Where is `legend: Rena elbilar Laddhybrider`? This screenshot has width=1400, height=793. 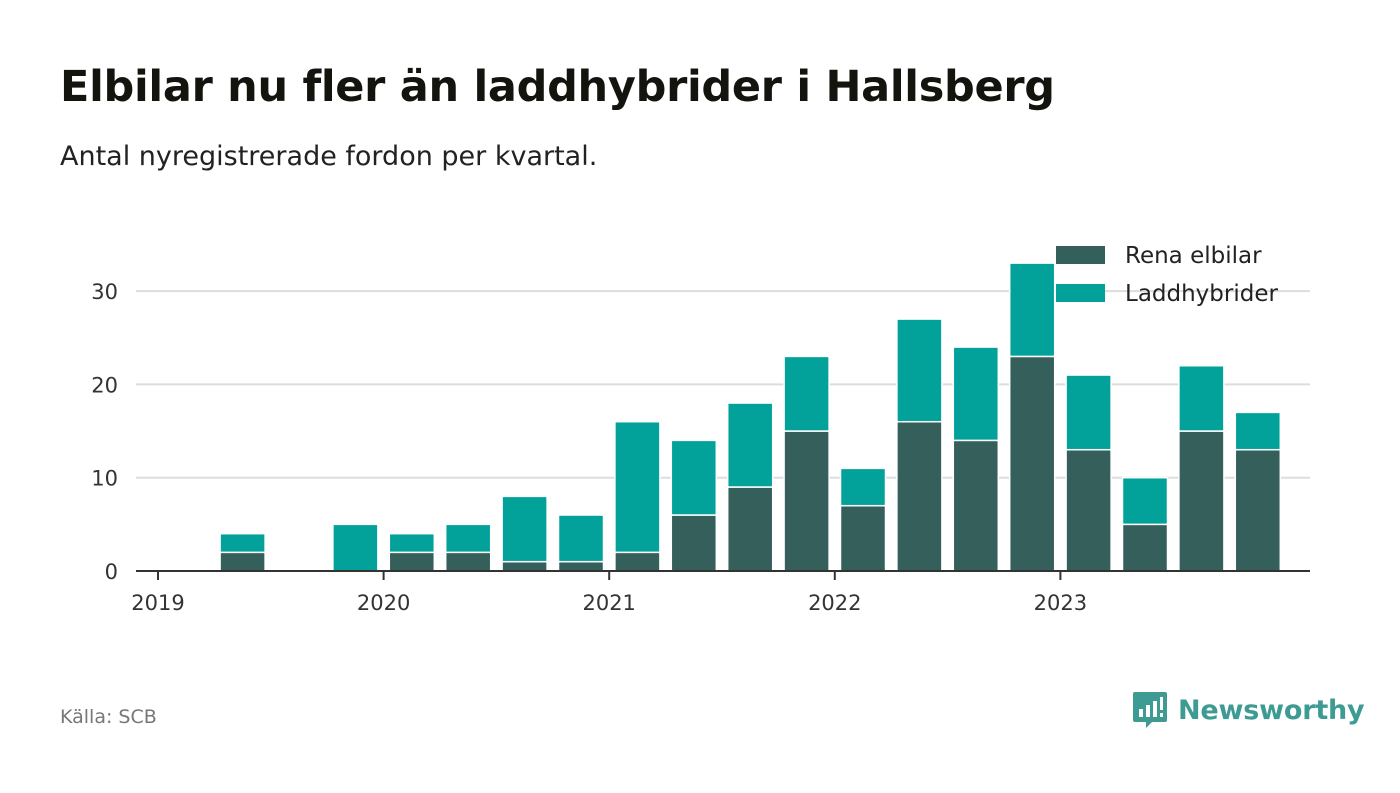
legend: Rena elbilar Laddhybrider is located at coordinates (1167, 275).